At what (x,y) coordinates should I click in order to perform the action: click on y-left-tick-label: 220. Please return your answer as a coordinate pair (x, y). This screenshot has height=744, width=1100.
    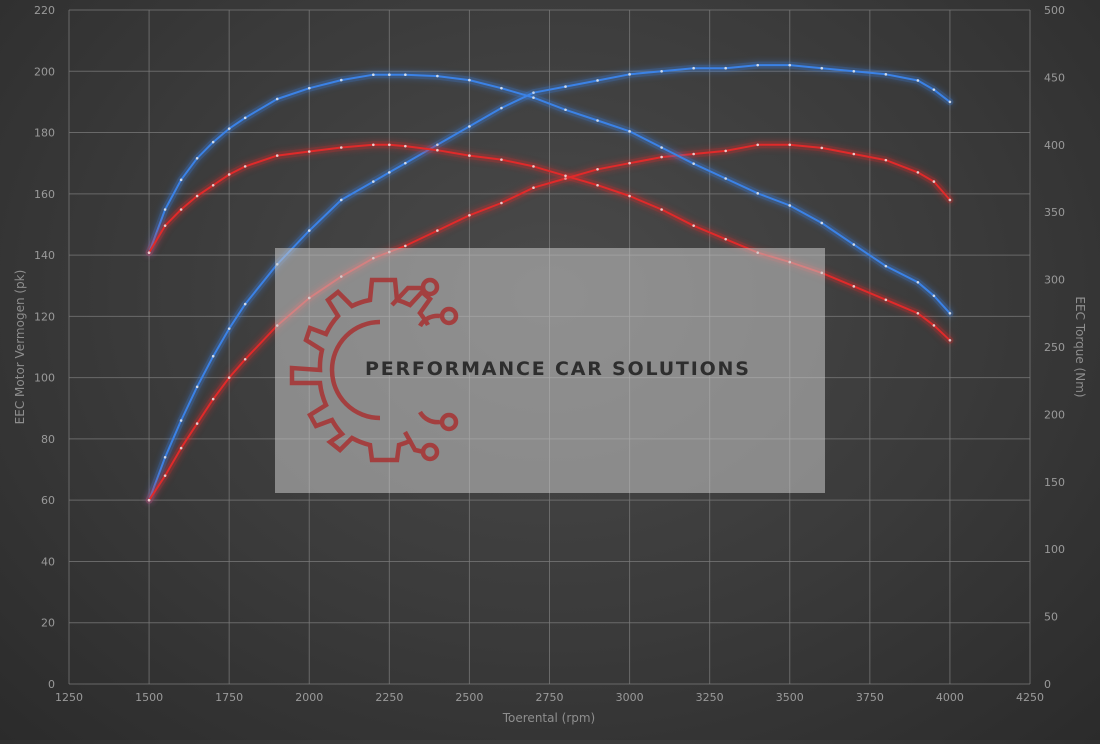
    Looking at the image, I should click on (44, 10).